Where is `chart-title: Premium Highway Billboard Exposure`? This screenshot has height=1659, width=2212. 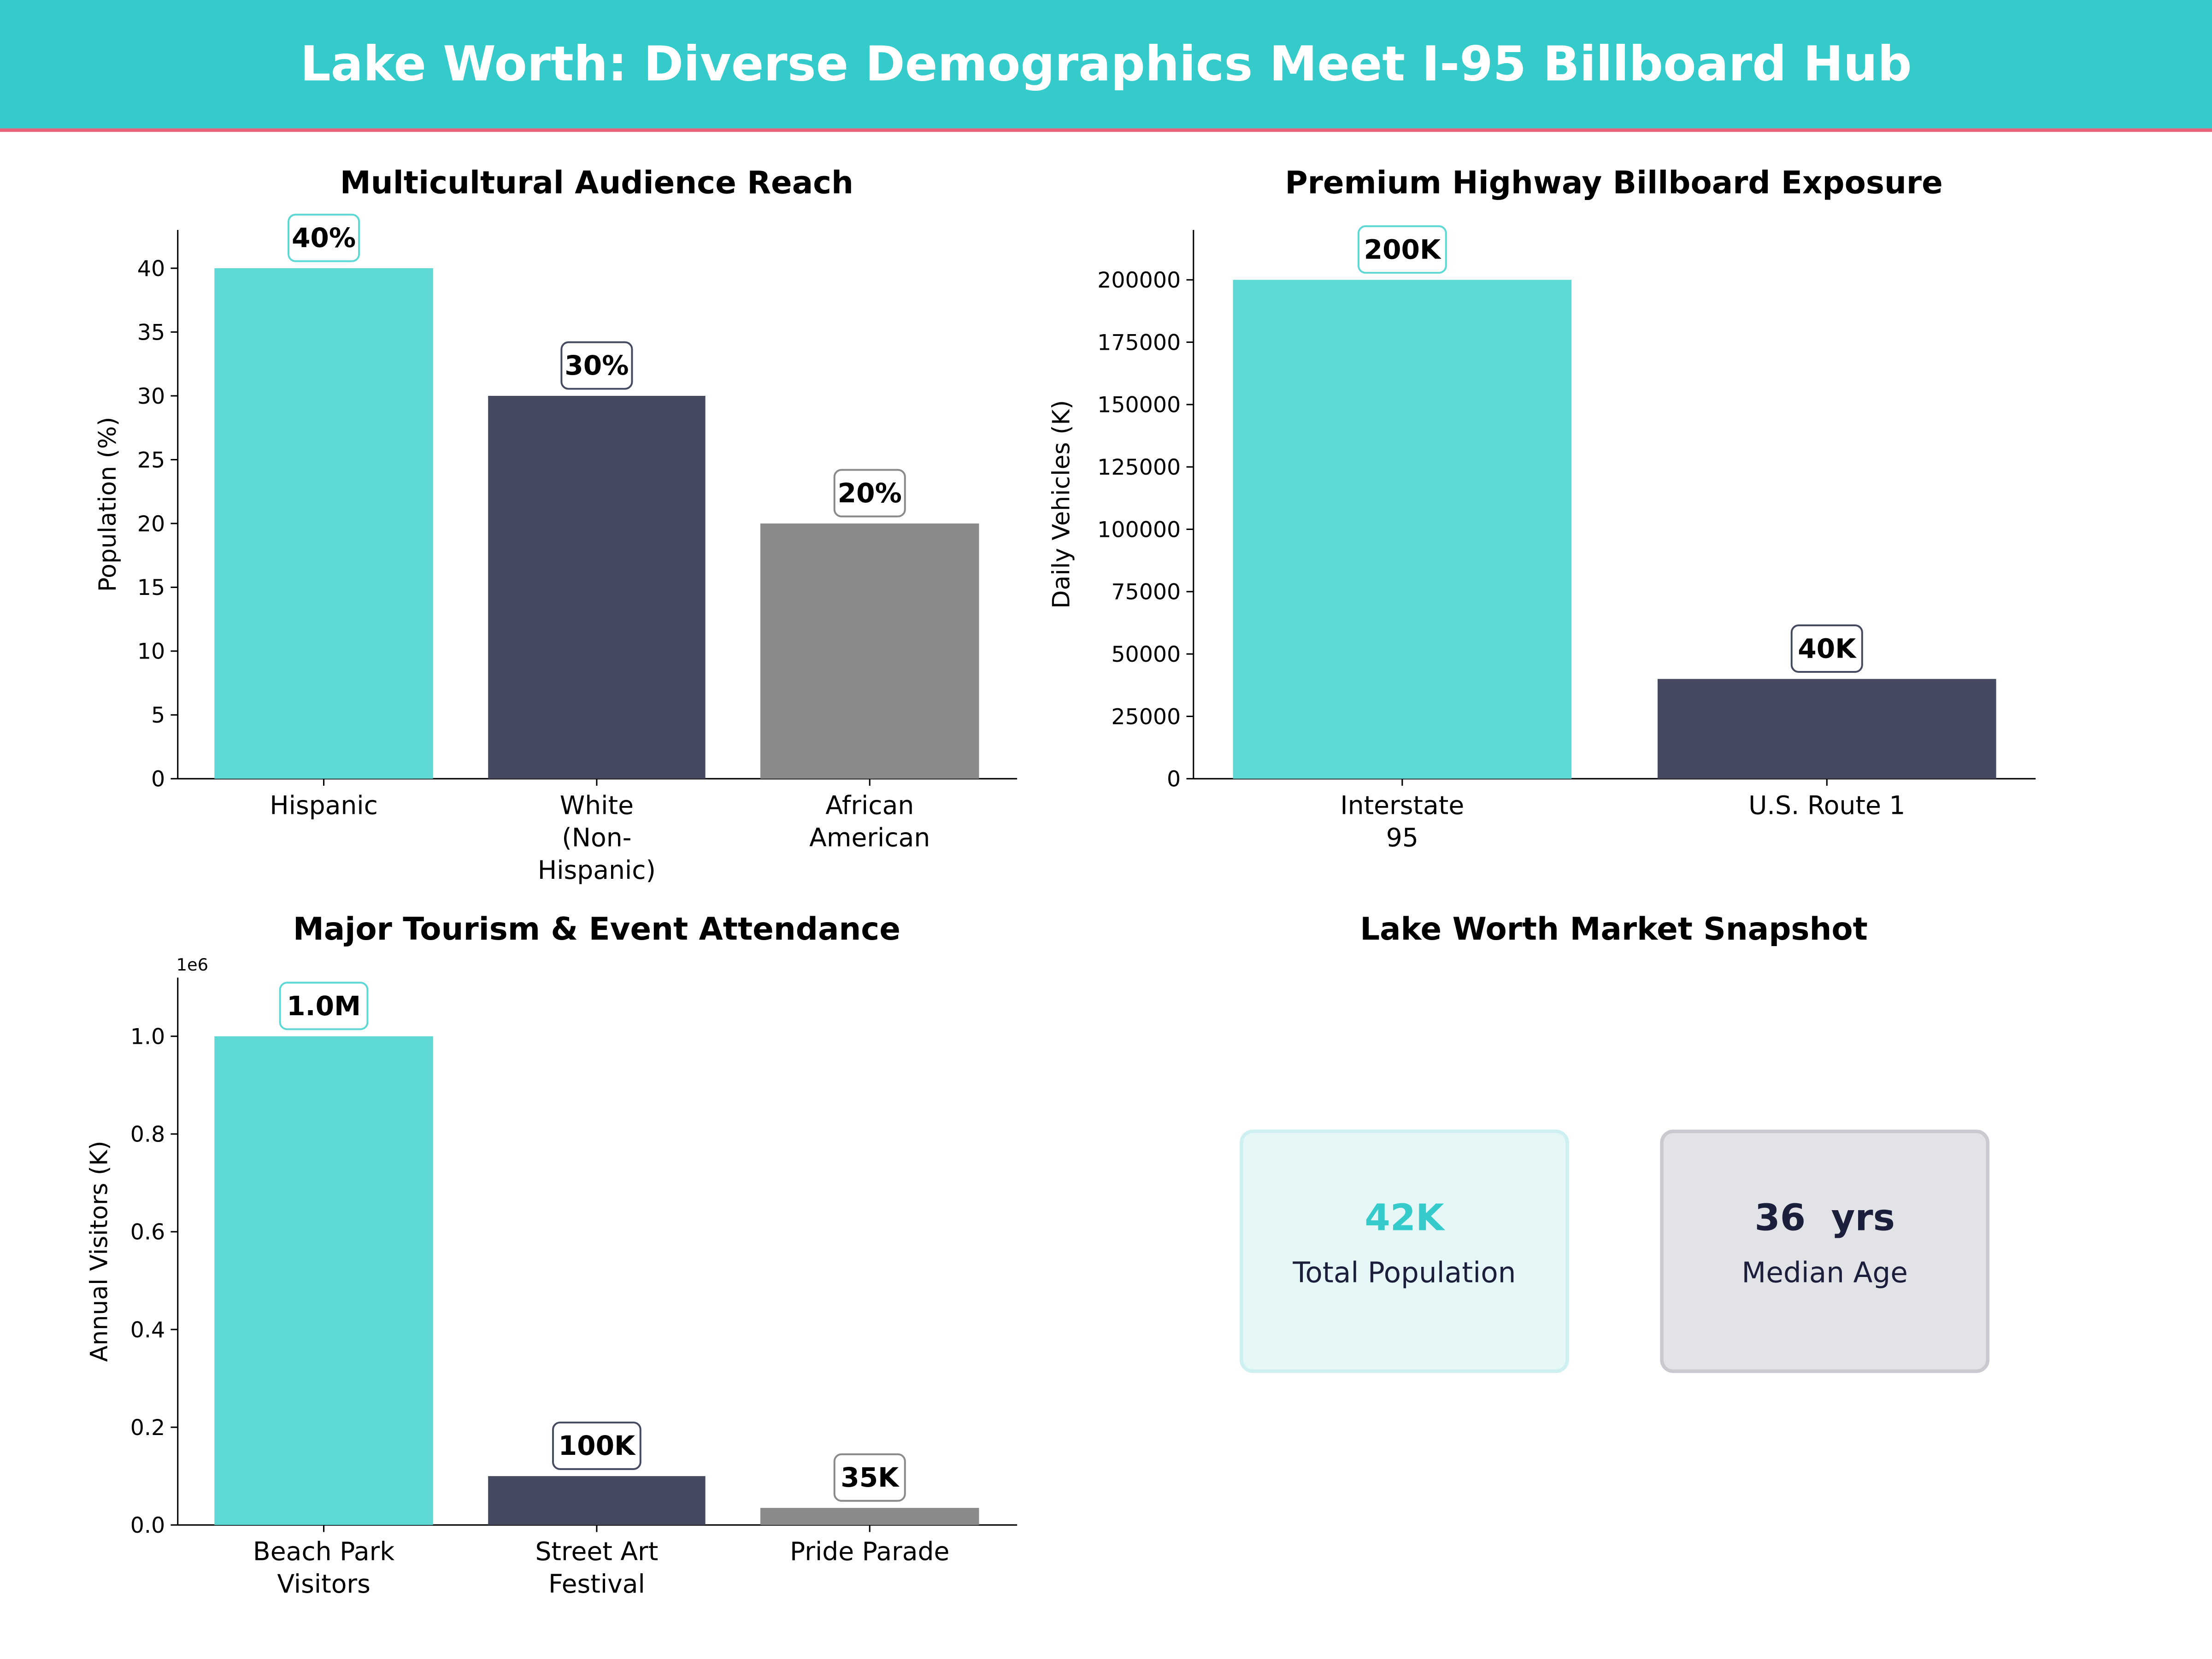
chart-title: Premium Highway Billboard Exposure is located at coordinates (1613, 182).